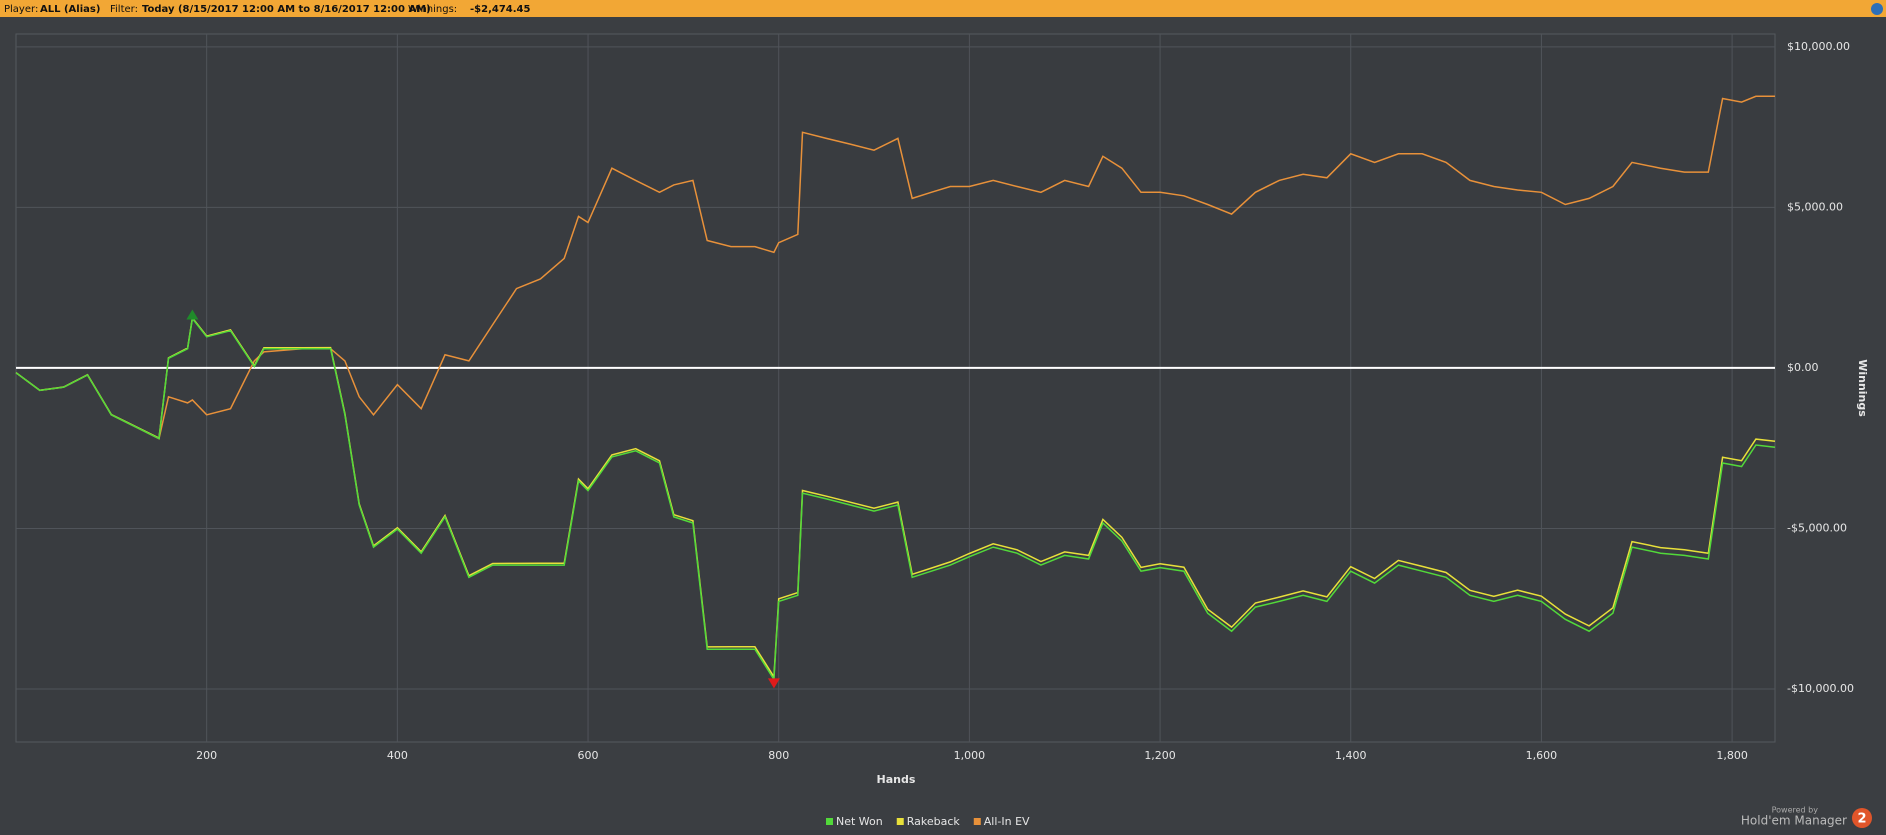 The width and height of the screenshot is (1886, 835). I want to click on x-tick-label: 1,800, so click(1732, 755).